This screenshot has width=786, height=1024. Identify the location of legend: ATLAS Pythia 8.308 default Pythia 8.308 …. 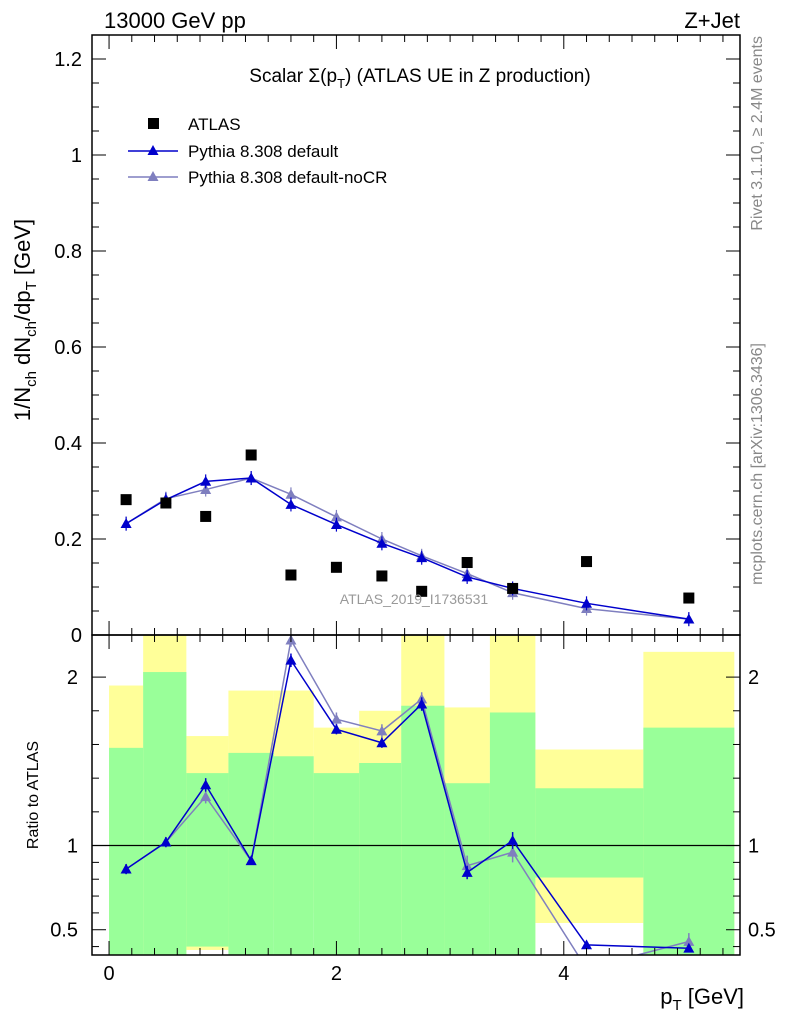
(257, 151).